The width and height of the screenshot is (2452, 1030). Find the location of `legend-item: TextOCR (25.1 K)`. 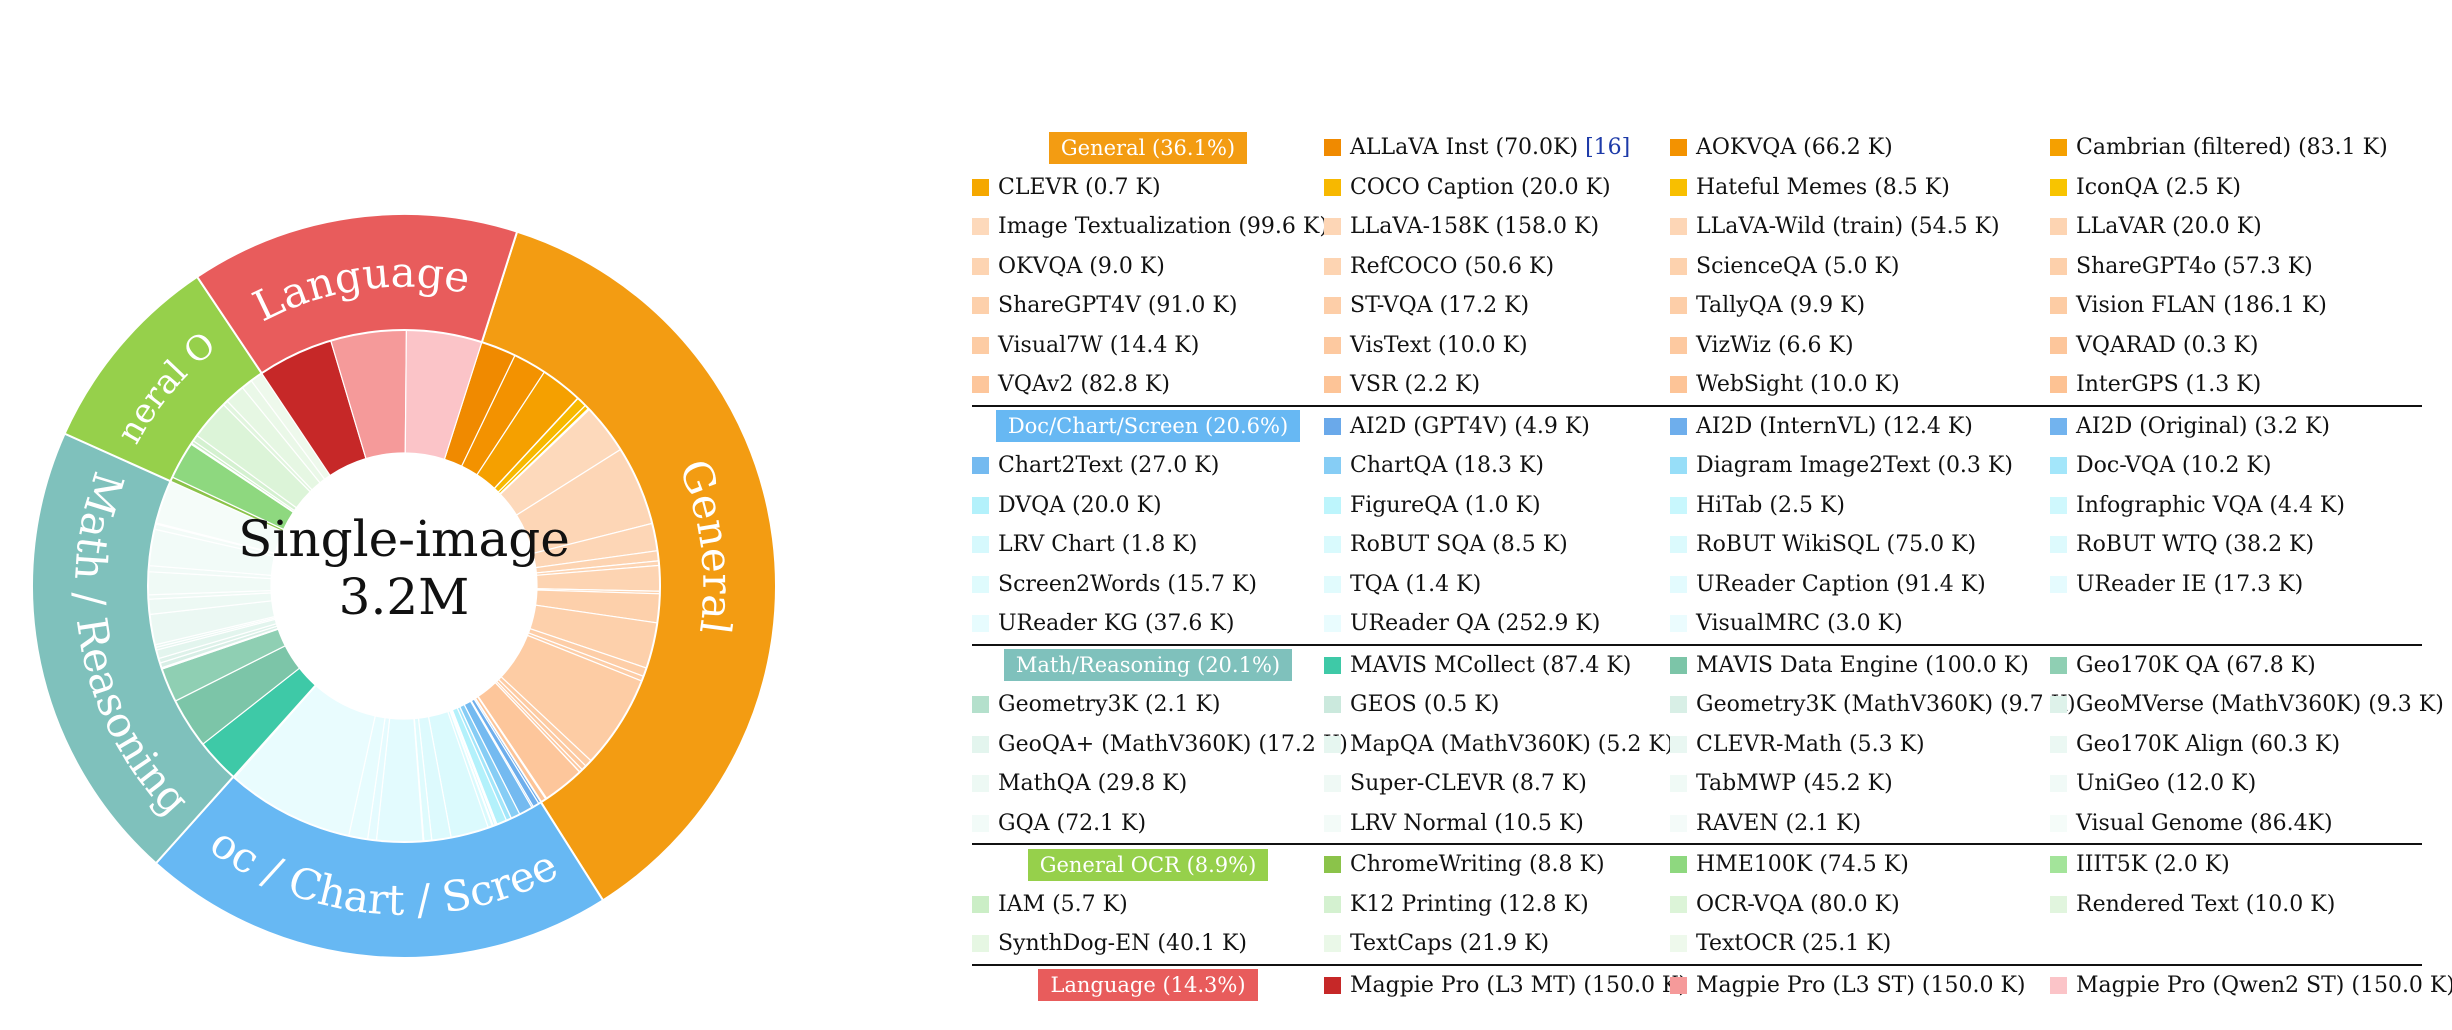

legend-item: TextOCR (25.1 K) is located at coordinates (1860, 944).